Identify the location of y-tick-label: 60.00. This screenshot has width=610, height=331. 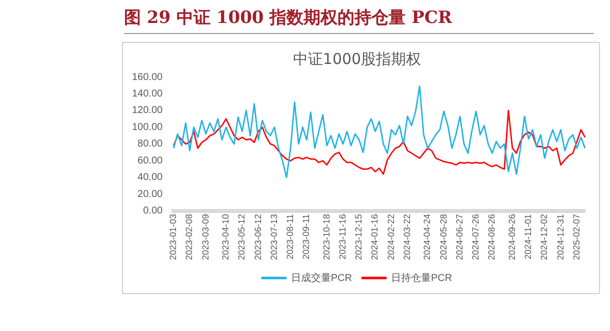
(151, 160).